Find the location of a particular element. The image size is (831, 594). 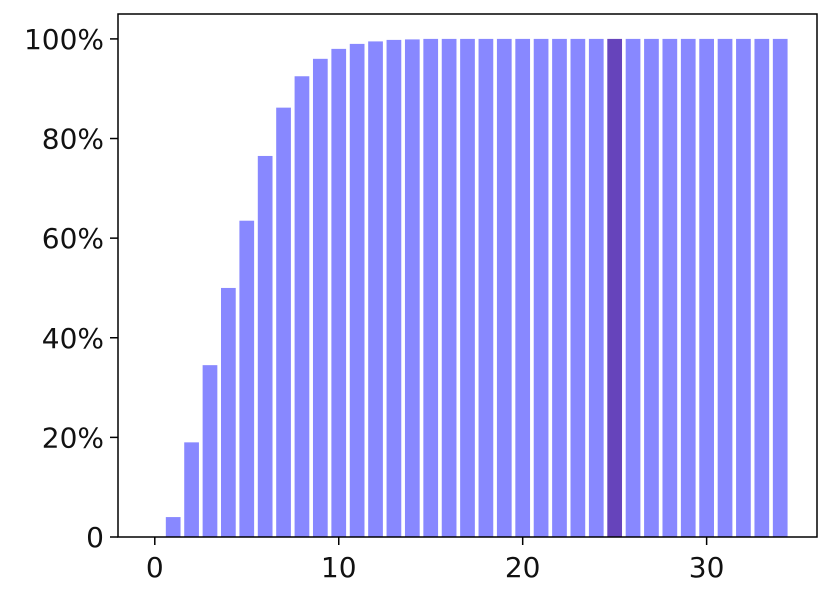

x-tick-label: 0 is located at coordinates (155, 567).